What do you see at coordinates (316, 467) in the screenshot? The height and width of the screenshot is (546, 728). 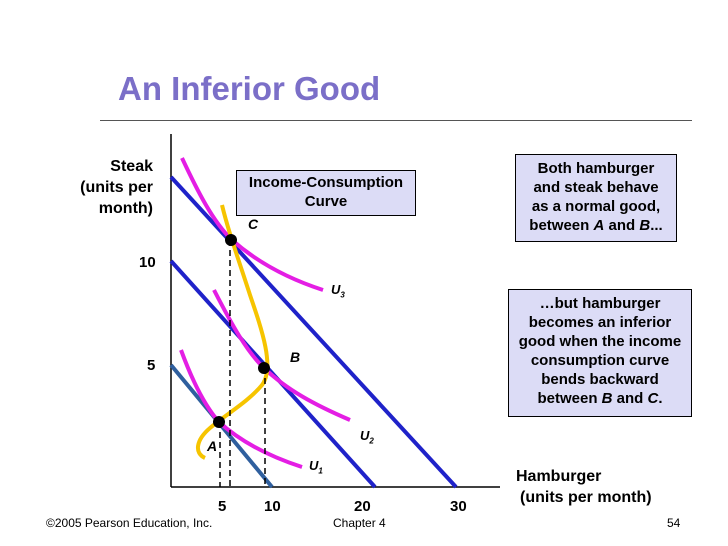 I see `u1-label: U1` at bounding box center [316, 467].